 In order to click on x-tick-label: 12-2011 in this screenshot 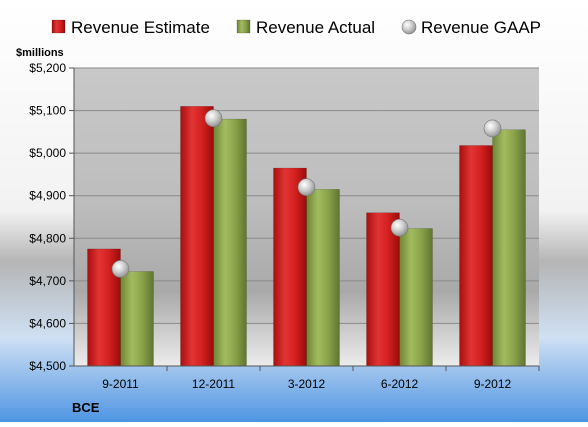, I will do `click(213, 384)`.